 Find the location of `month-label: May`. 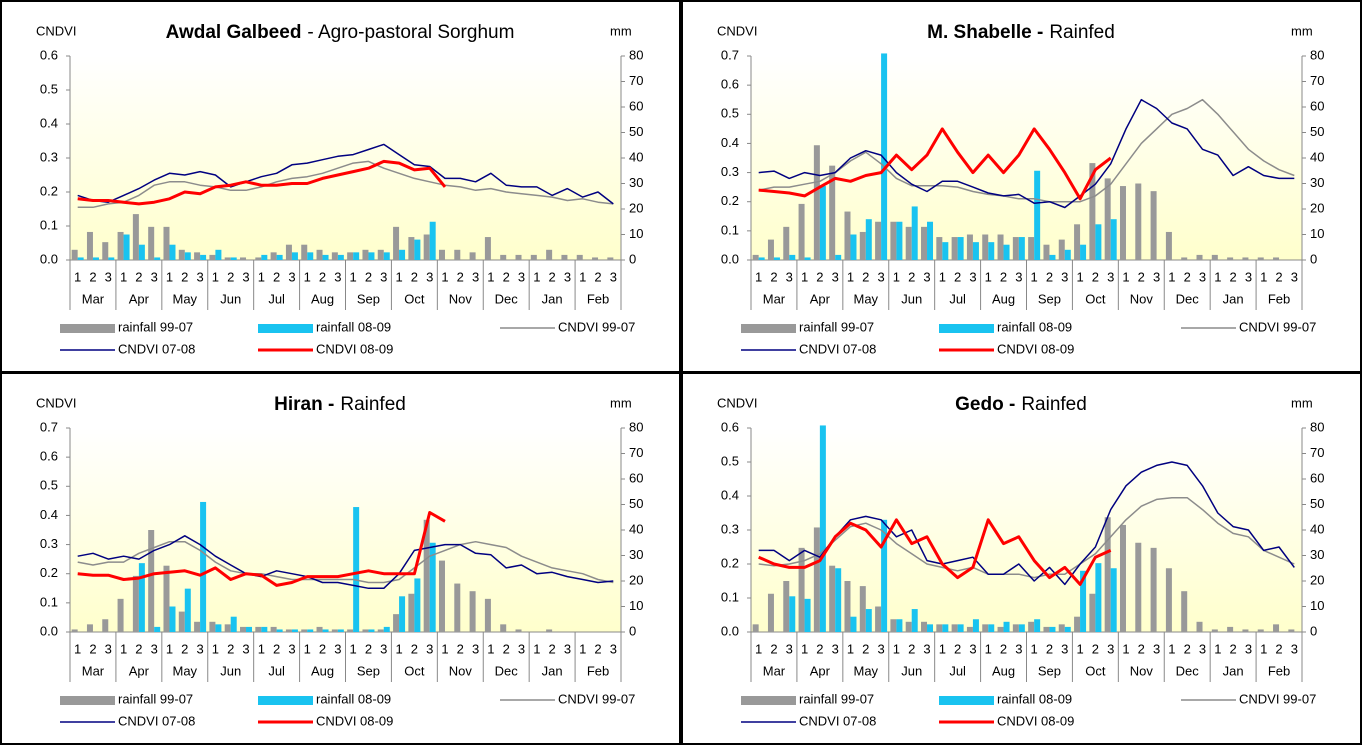

month-label: May is located at coordinates (185, 298).